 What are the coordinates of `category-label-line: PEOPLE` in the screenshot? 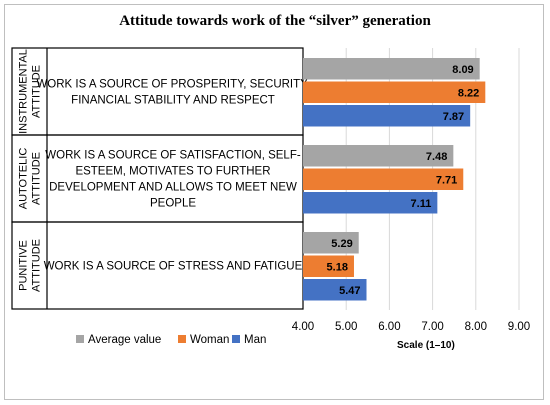 It's located at (173, 204).